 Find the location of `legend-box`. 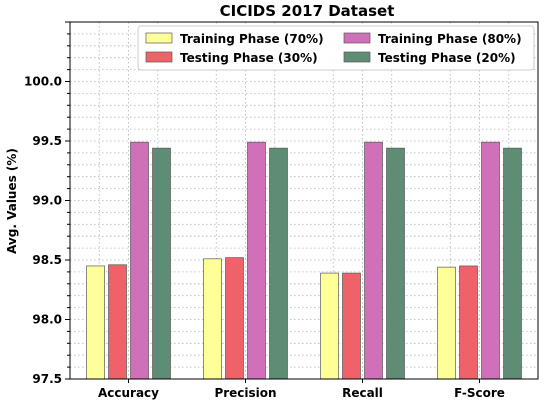

legend-box is located at coordinates (336, 48).